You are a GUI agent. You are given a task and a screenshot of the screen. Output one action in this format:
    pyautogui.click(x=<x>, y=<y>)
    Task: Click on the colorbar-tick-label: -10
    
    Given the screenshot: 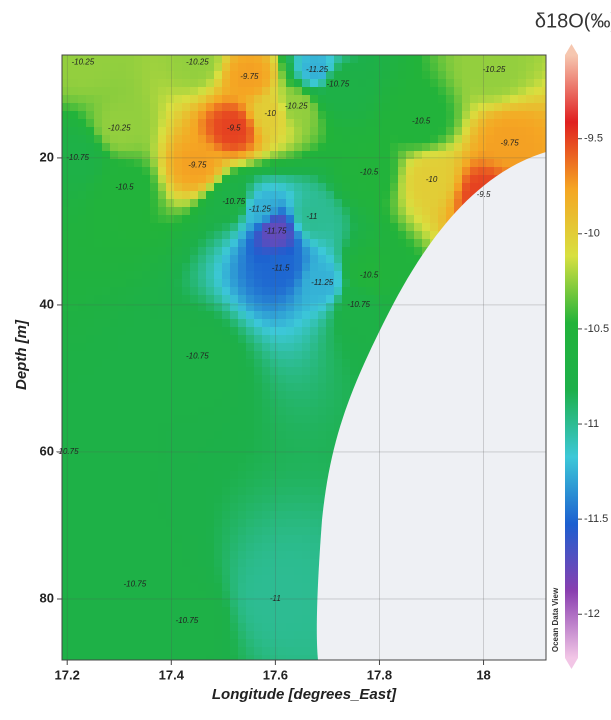 What is the action you would take?
    pyautogui.click(x=592, y=234)
    